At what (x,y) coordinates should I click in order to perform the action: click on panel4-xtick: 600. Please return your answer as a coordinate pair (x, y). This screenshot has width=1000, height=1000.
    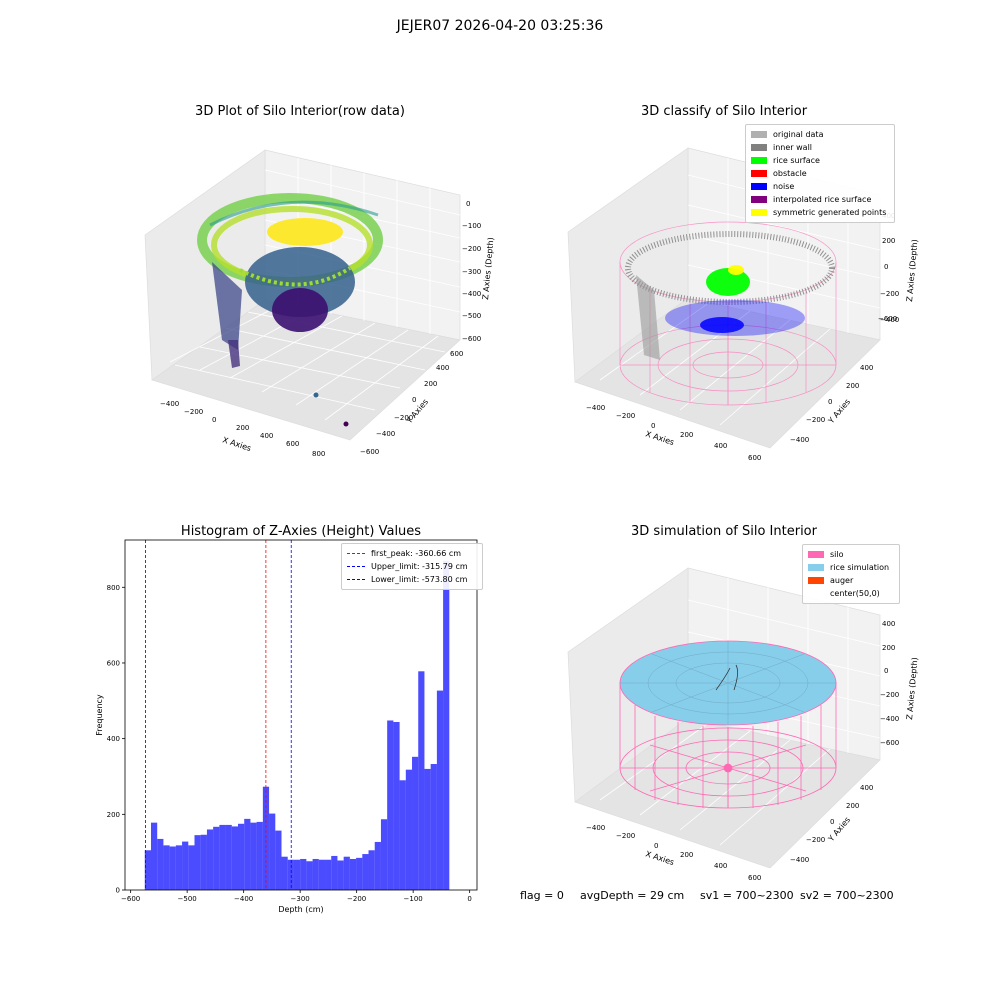
    Looking at the image, I should click on (754, 878).